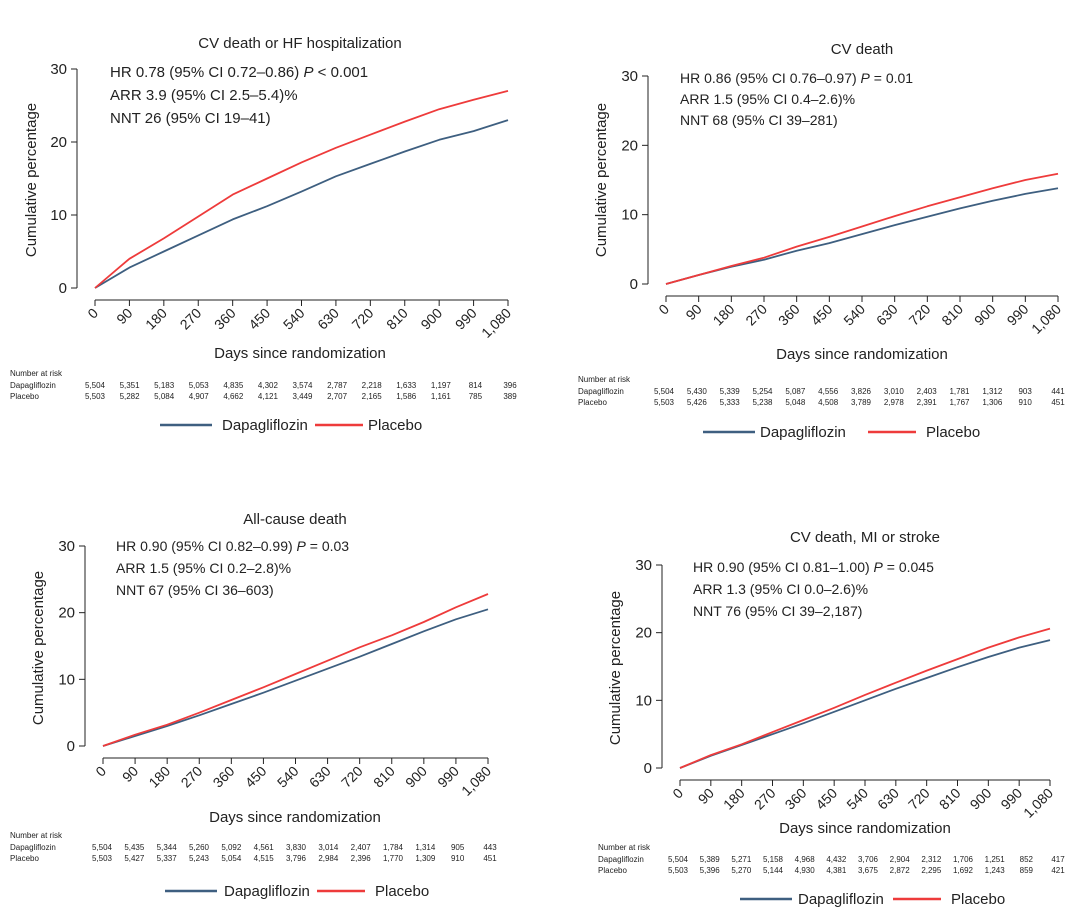 The image size is (1080, 919). What do you see at coordinates (233, 396) in the screenshot?
I see `risk-value-placebo: 4,662` at bounding box center [233, 396].